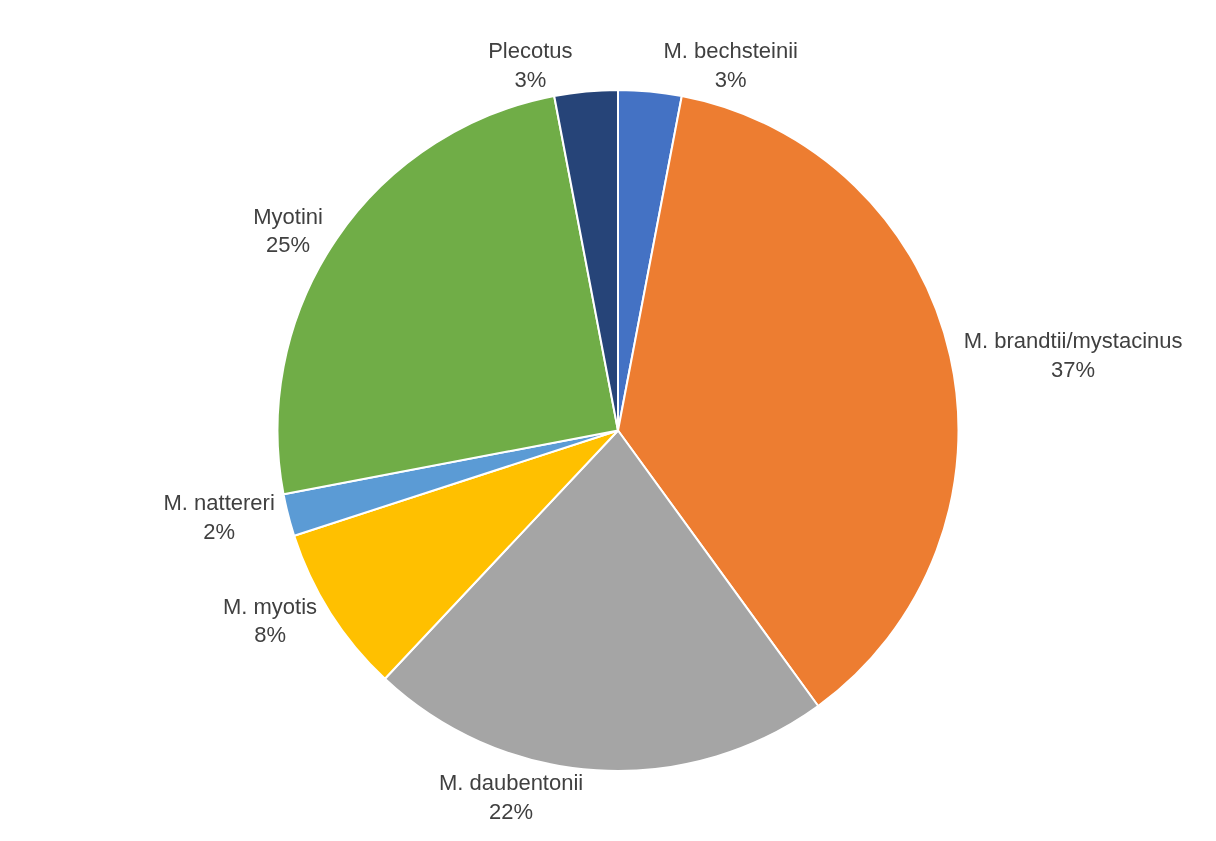 The height and width of the screenshot is (841, 1216). I want to click on slice-label: M. brandtii/mystacinus, so click(1073, 341).